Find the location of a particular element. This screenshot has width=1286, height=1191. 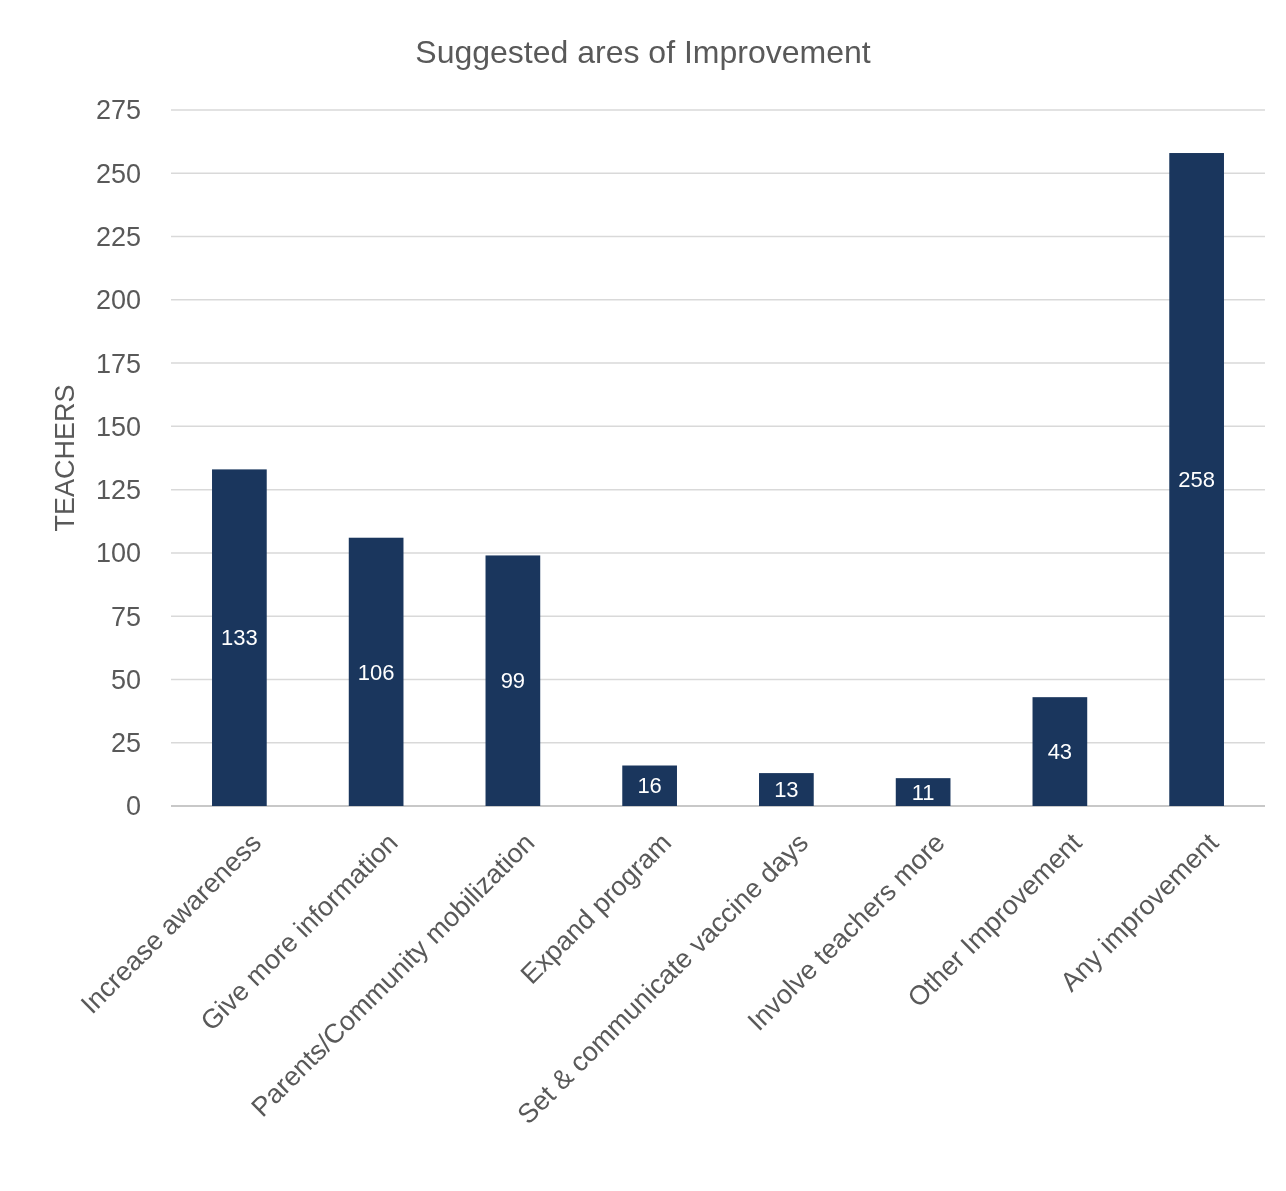

data-label: 133 is located at coordinates (239, 638).